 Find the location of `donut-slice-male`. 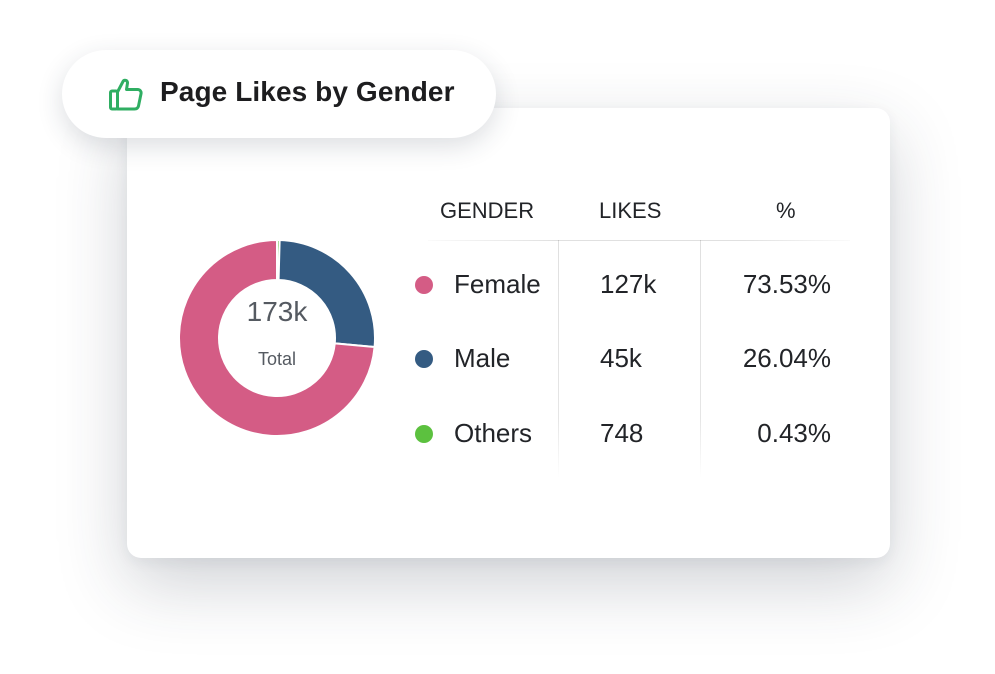

donut-slice-male is located at coordinates (326, 294).